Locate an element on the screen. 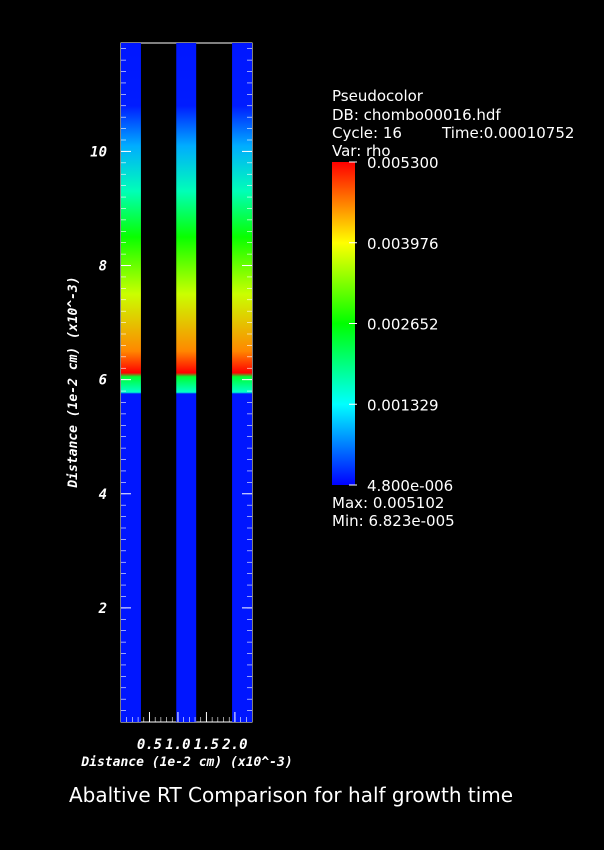 This screenshot has width=604, height=850. colorbar-label: 0.001329 is located at coordinates (403, 405).